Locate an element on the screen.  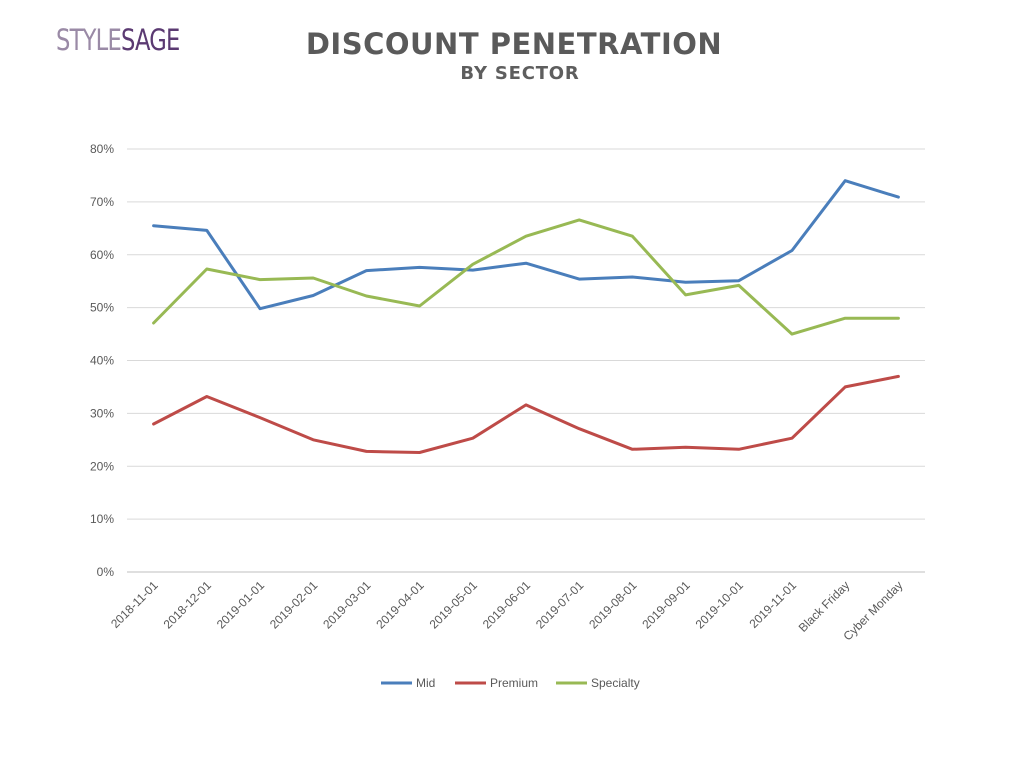
logo-style-text: STYLE is located at coordinates (89, 40).